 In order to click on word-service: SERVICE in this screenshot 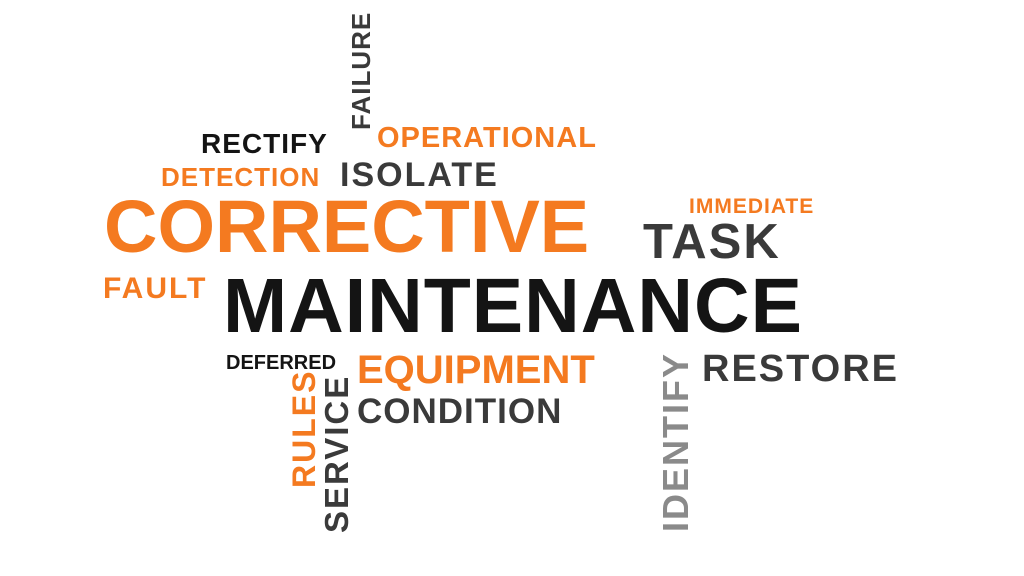, I will do `click(336, 453)`.